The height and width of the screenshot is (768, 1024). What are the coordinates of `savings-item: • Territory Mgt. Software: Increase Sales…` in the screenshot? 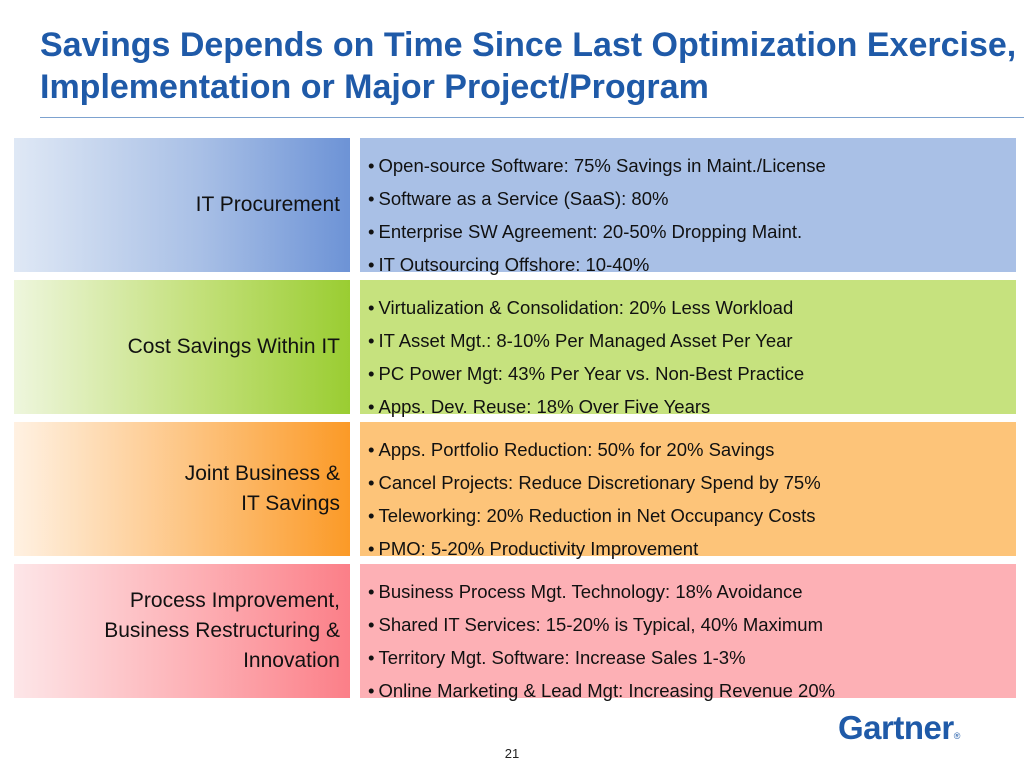 It's located at (557, 657).